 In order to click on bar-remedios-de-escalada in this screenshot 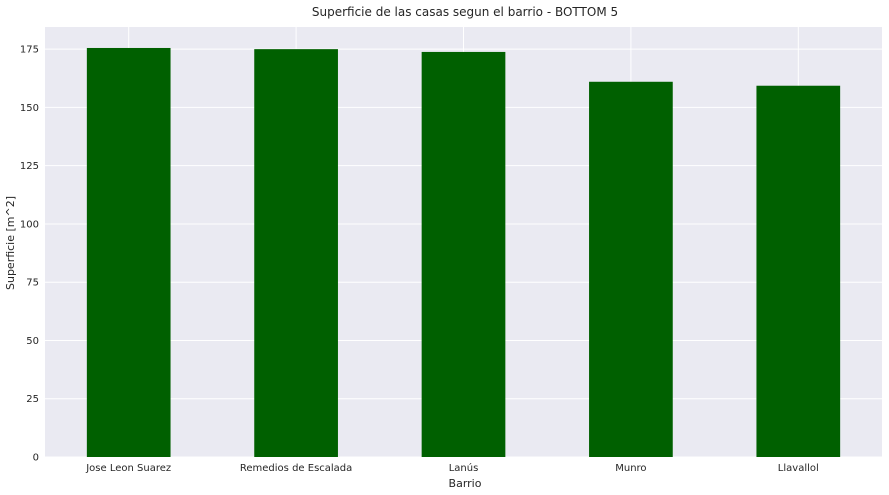, I will do `click(296, 253)`.